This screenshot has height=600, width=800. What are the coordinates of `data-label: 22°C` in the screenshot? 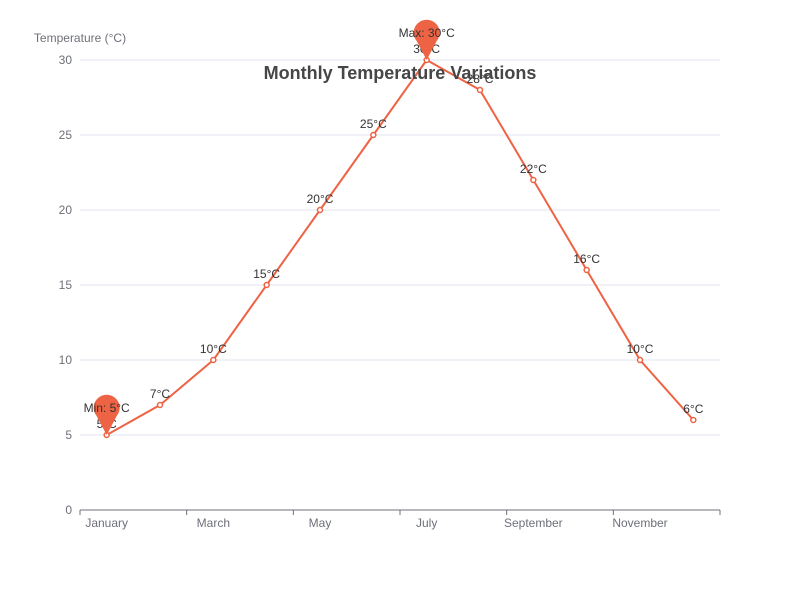 It's located at (533, 169).